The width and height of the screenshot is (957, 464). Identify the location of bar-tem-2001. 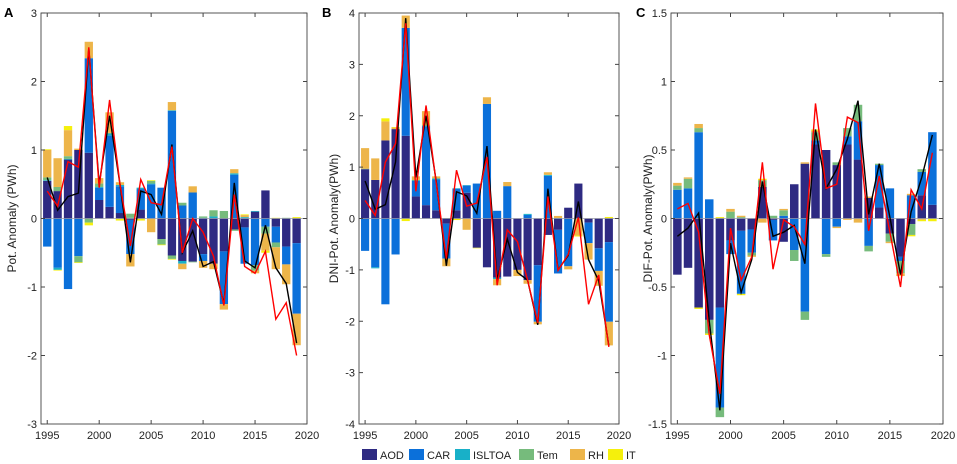
(109, 133).